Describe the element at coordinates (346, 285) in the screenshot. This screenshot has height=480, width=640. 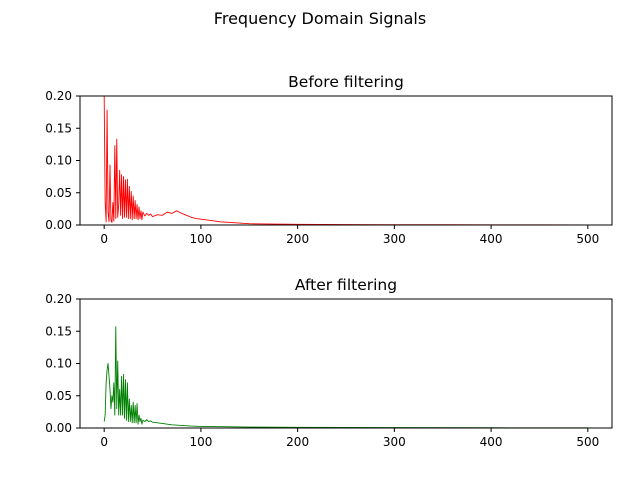
I see `subplot-title: After filtering` at that location.